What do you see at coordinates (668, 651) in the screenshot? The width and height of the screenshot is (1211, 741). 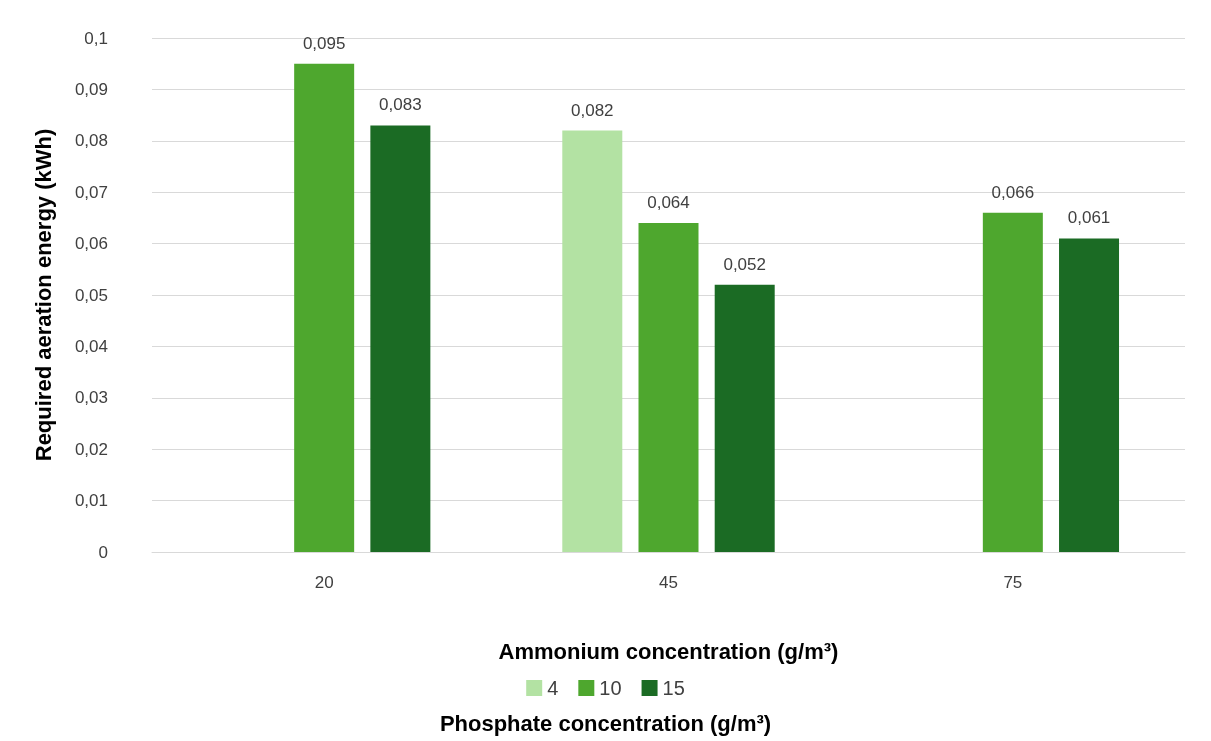 I see `x-axis-title: Ammonium concentration (g/m³)` at bounding box center [668, 651].